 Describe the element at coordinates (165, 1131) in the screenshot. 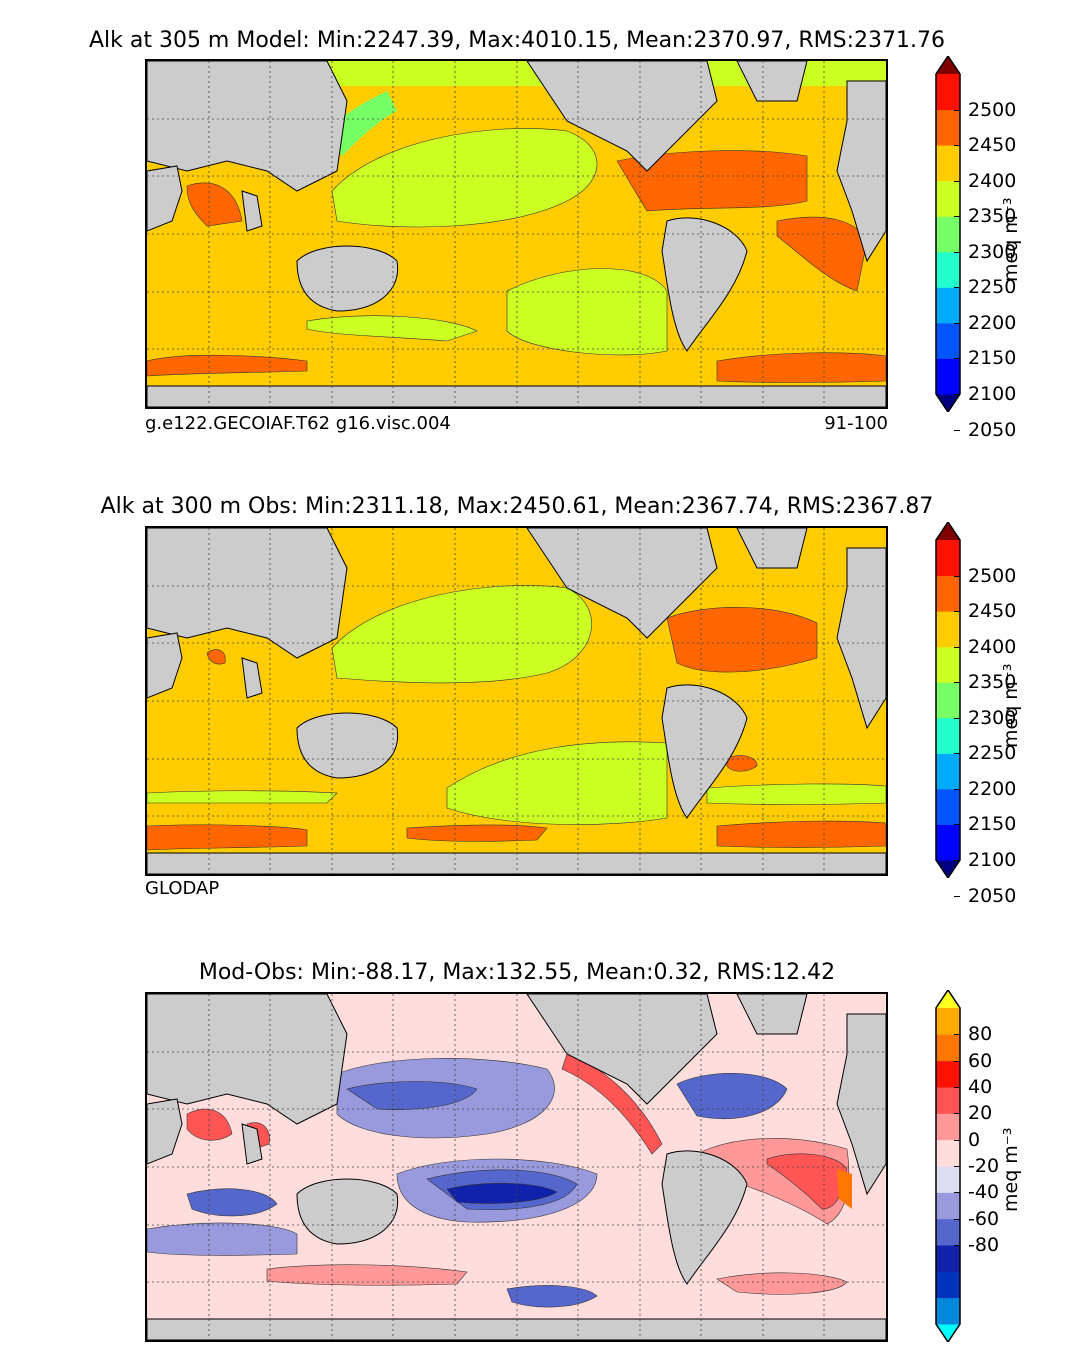

I see `africa-east-land` at that location.